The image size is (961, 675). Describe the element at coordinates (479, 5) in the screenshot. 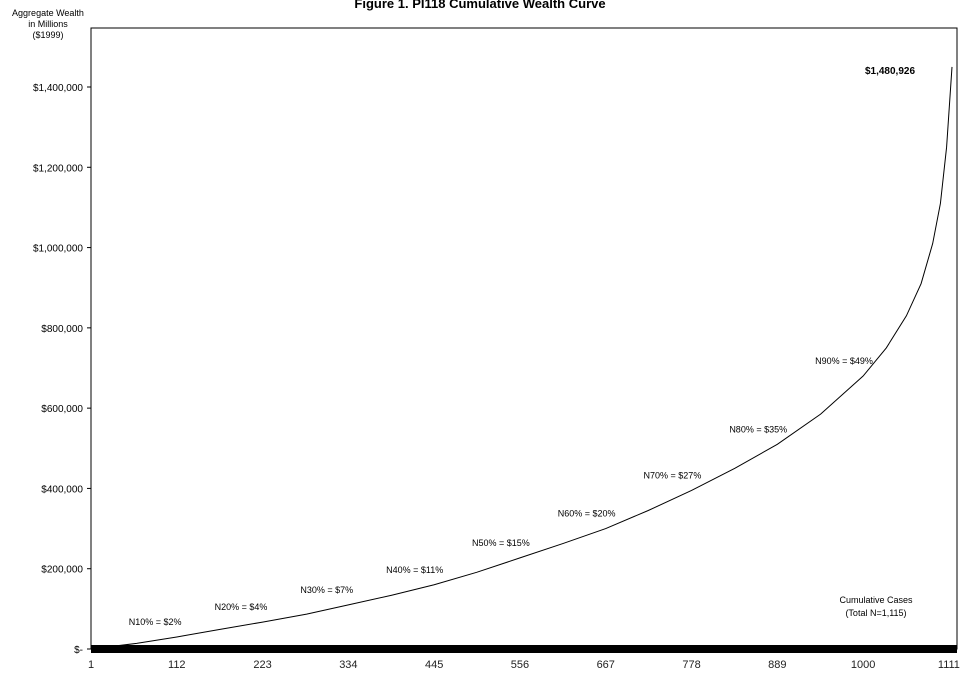

I see `chart-title: Figure 1. PI118 Cumulative Wealth Curve` at that location.